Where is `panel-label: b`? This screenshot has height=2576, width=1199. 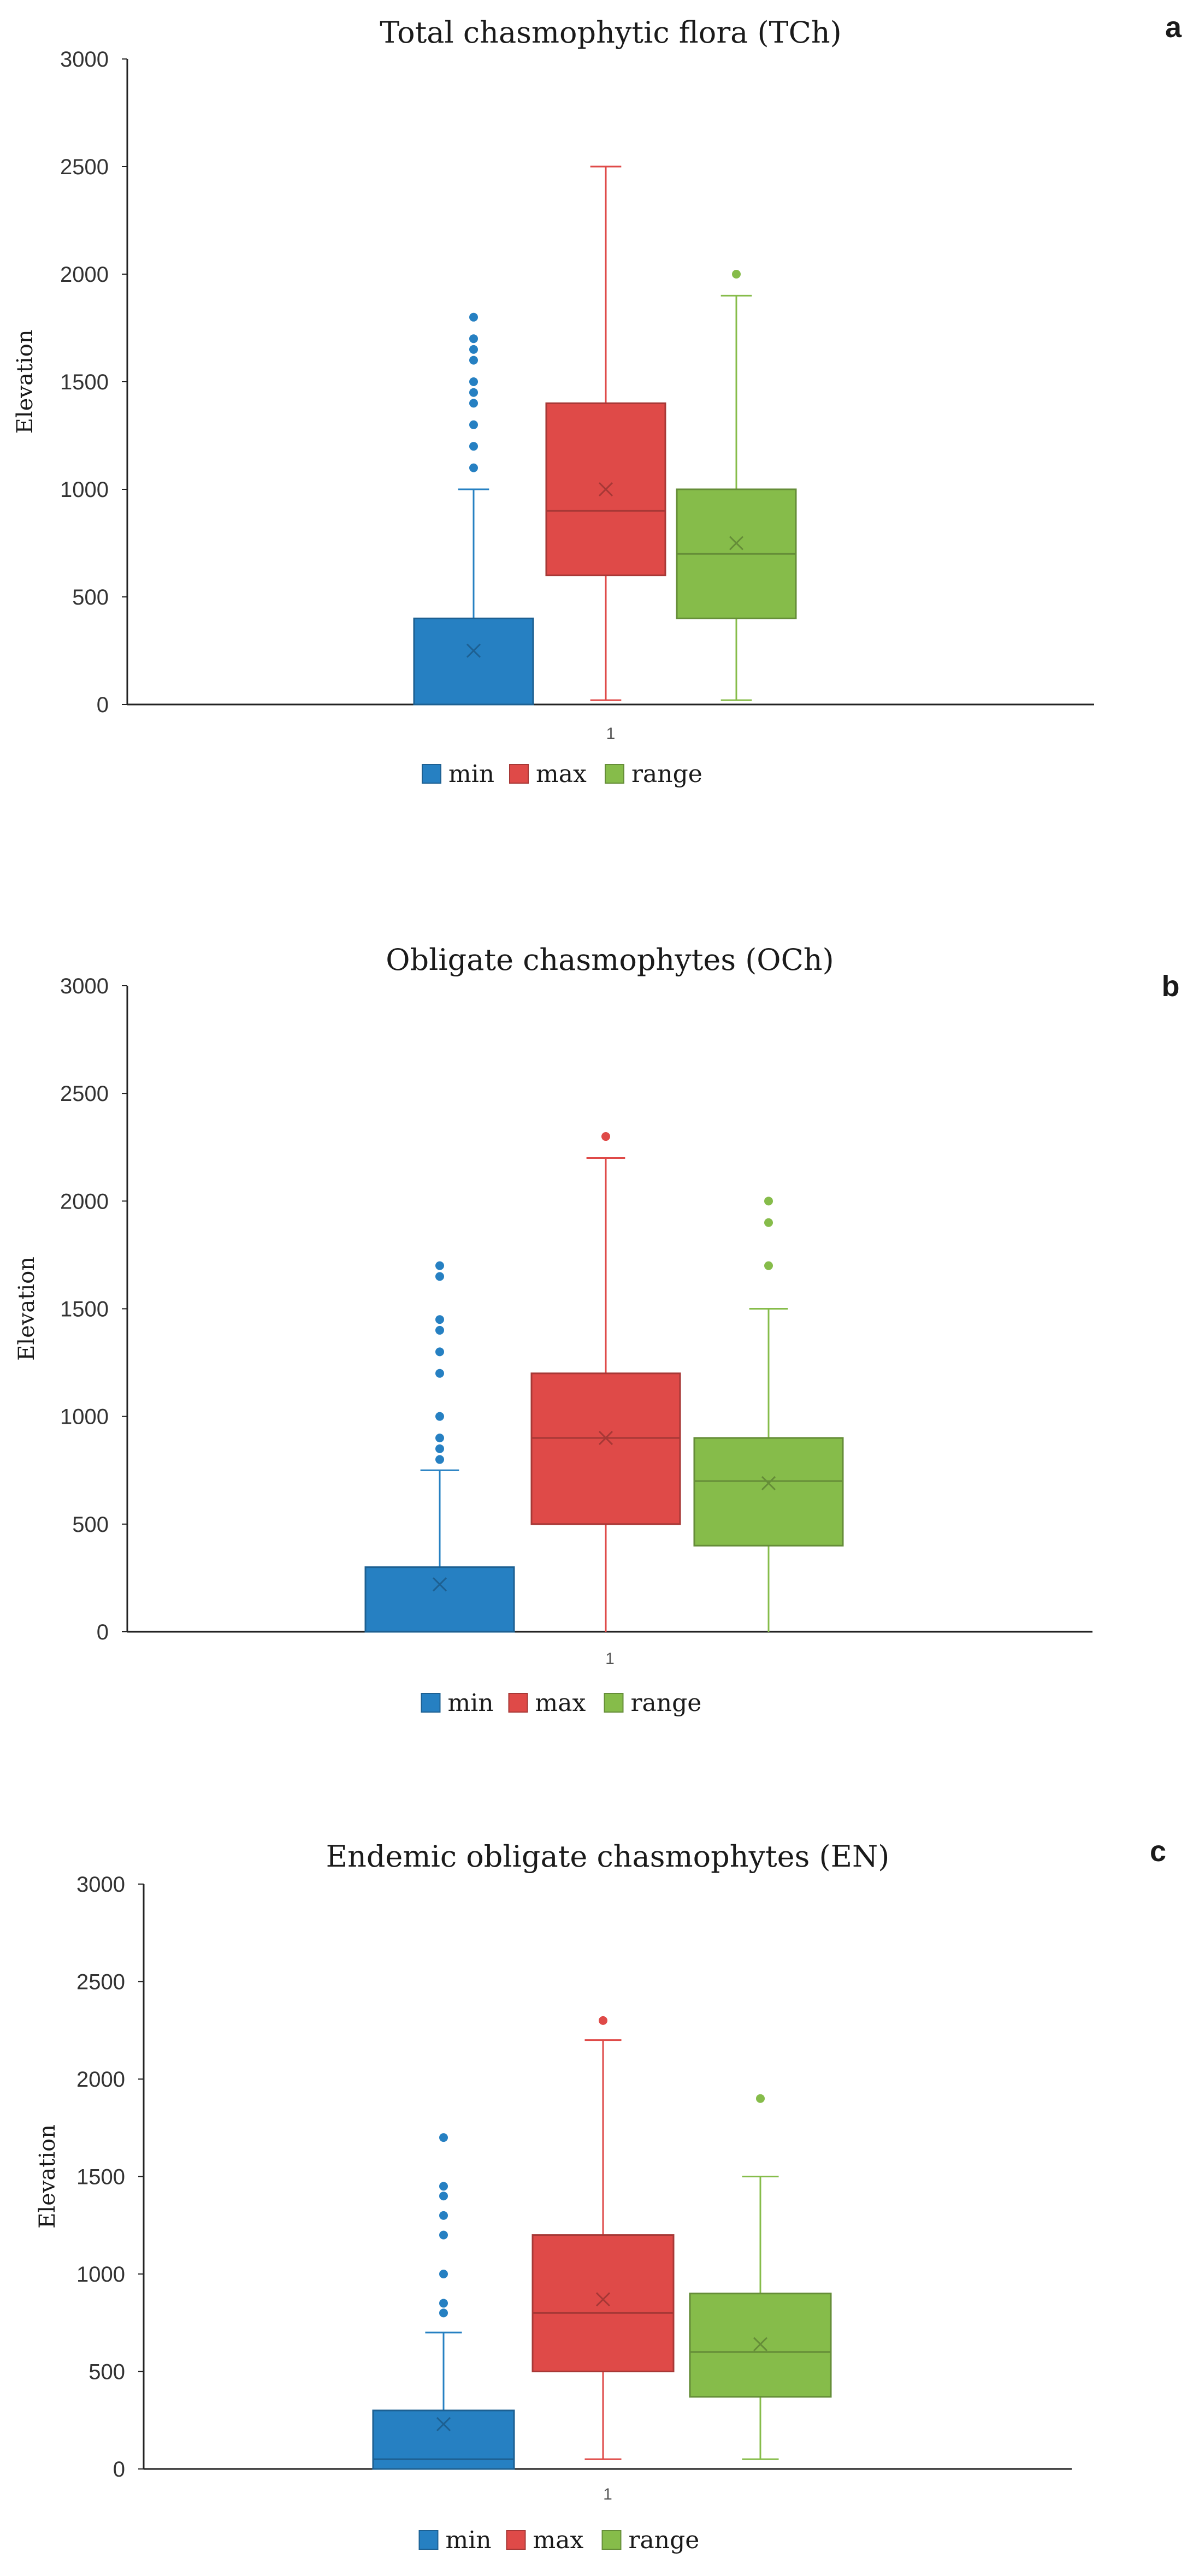 panel-label: b is located at coordinates (1171, 986).